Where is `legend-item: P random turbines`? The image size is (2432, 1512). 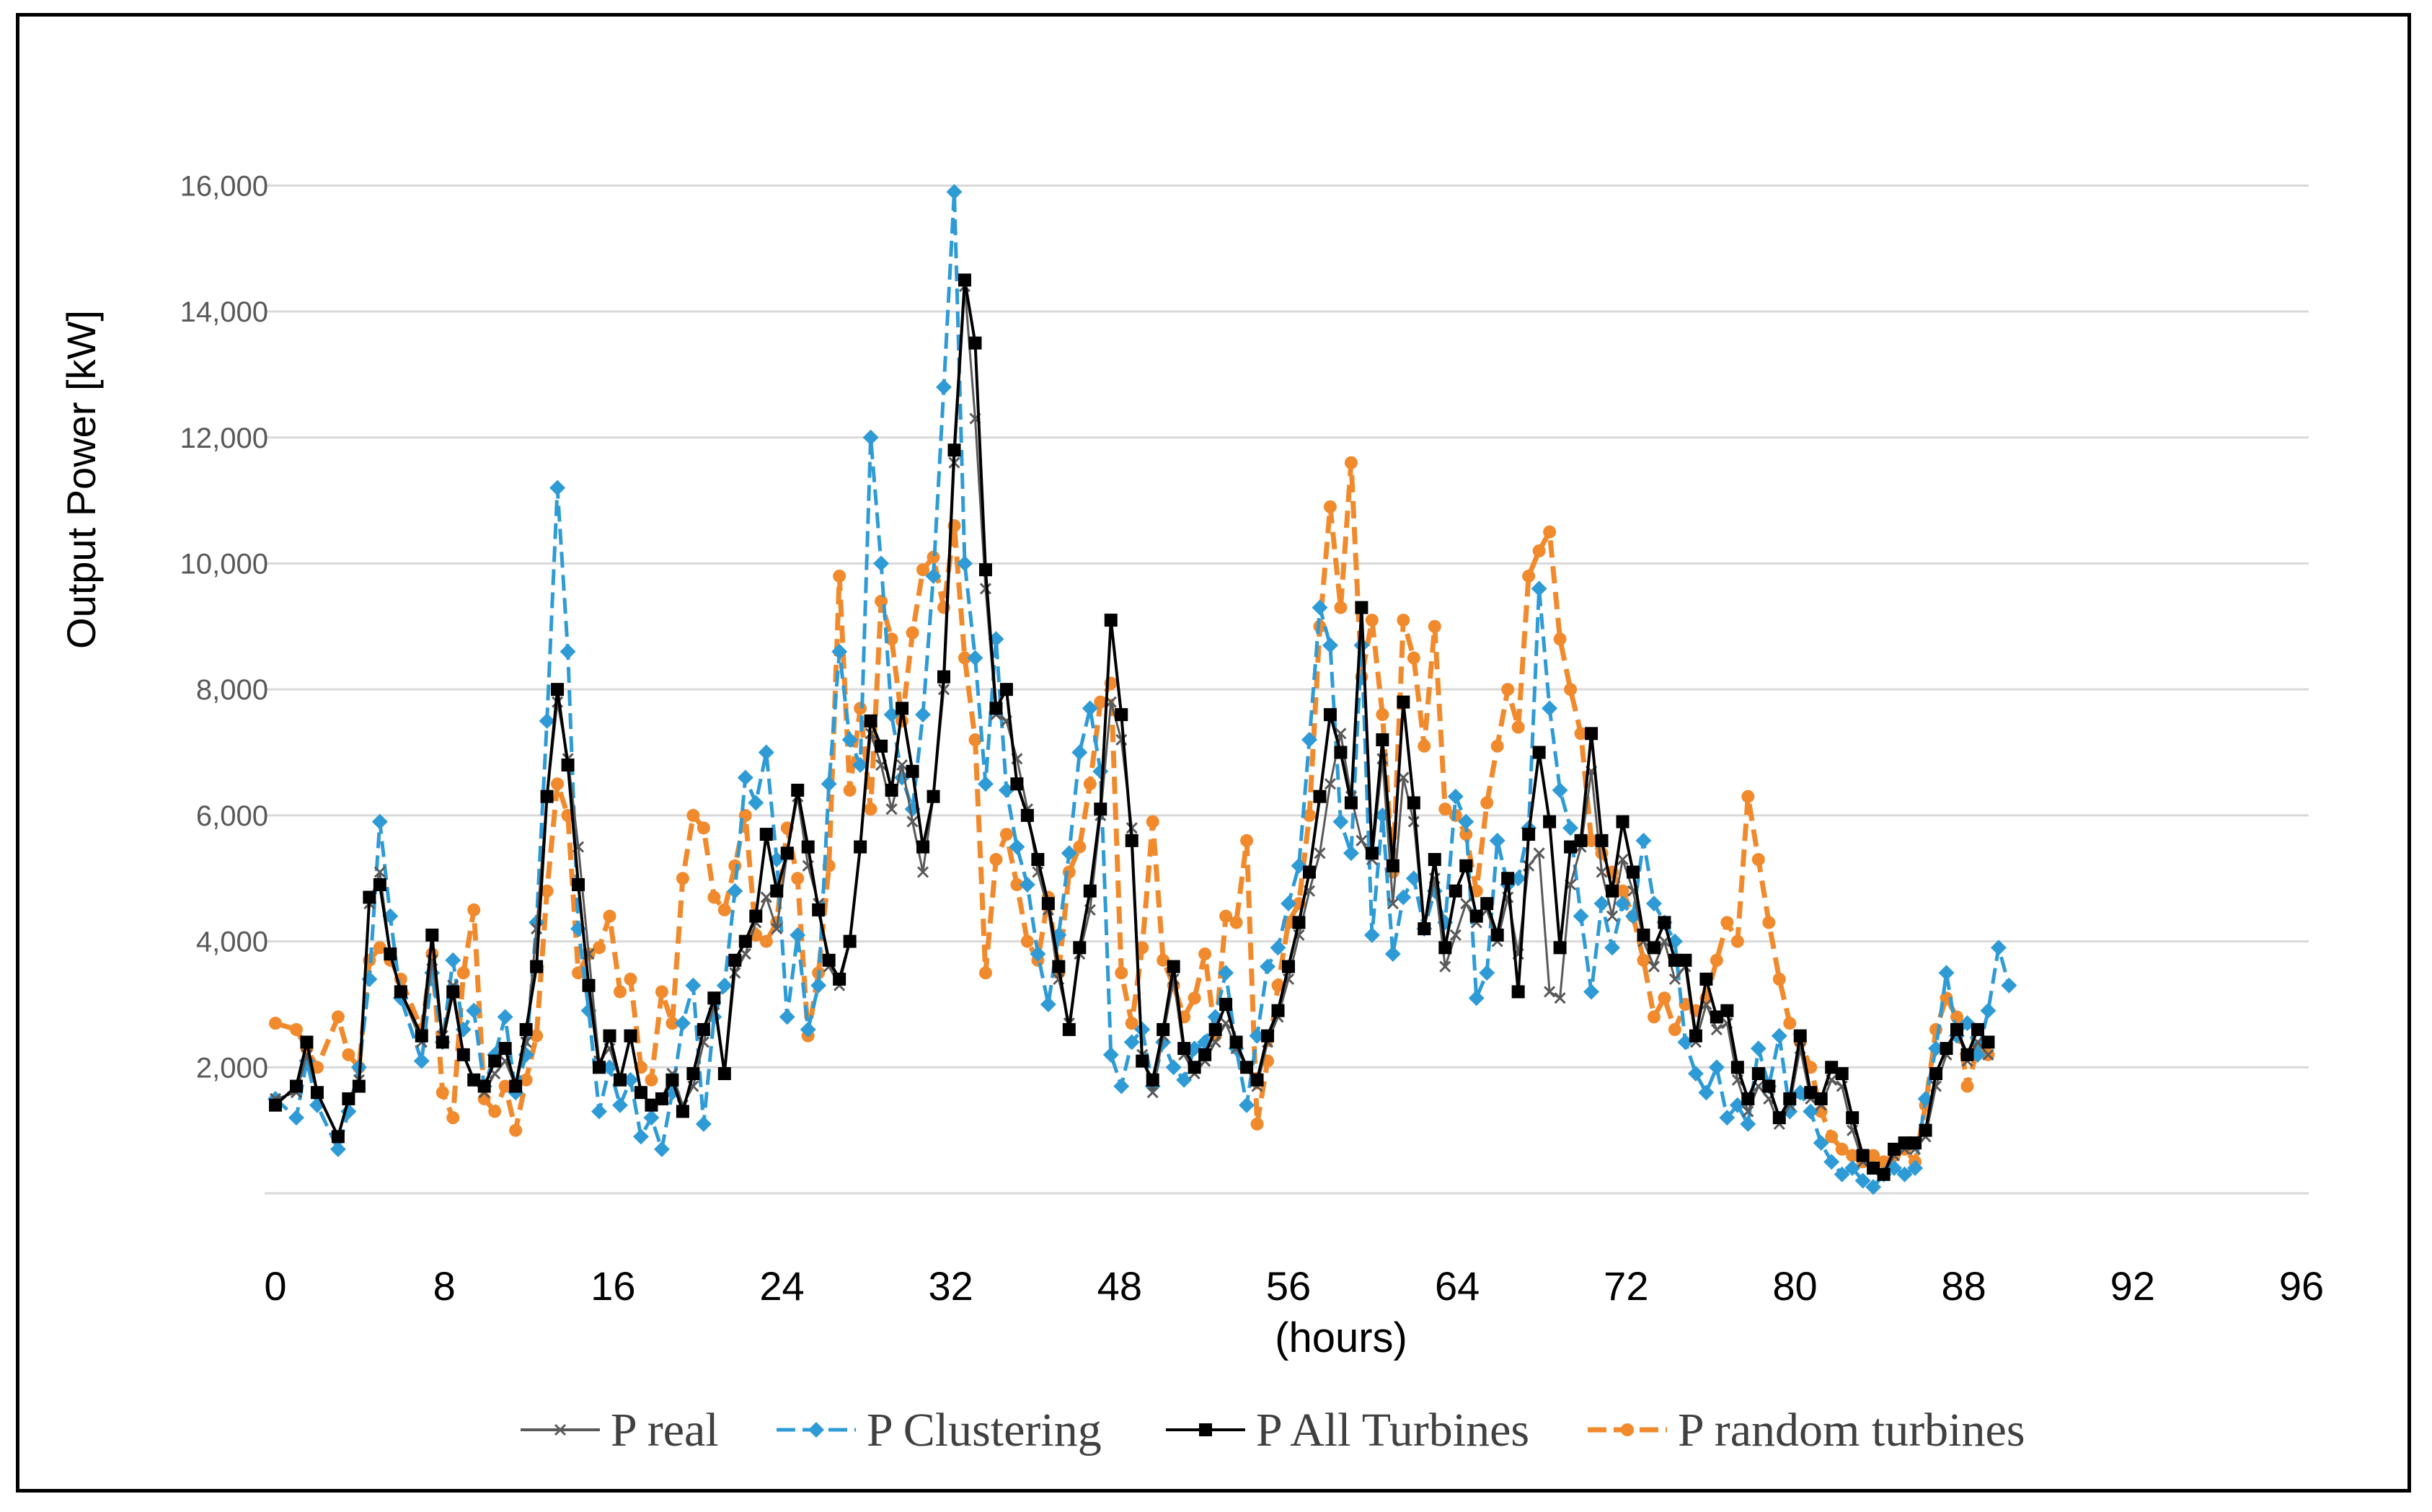
legend-item: P random turbines is located at coordinates (1806, 1430).